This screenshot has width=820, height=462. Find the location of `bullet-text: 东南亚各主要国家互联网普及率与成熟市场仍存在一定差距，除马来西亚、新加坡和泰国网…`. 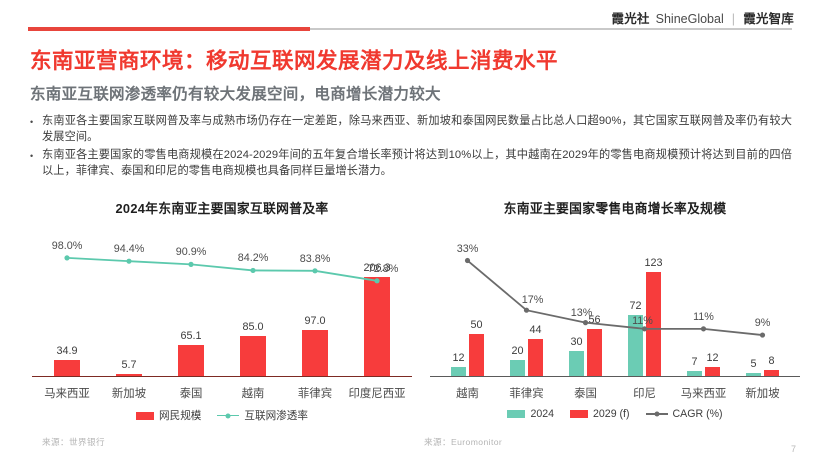

bullet-text: 东南亚各主要国家互联网普及率与成熟市场仍存在一定差距，除马来西亚、新加坡和泰国网… is located at coordinates (417, 129).